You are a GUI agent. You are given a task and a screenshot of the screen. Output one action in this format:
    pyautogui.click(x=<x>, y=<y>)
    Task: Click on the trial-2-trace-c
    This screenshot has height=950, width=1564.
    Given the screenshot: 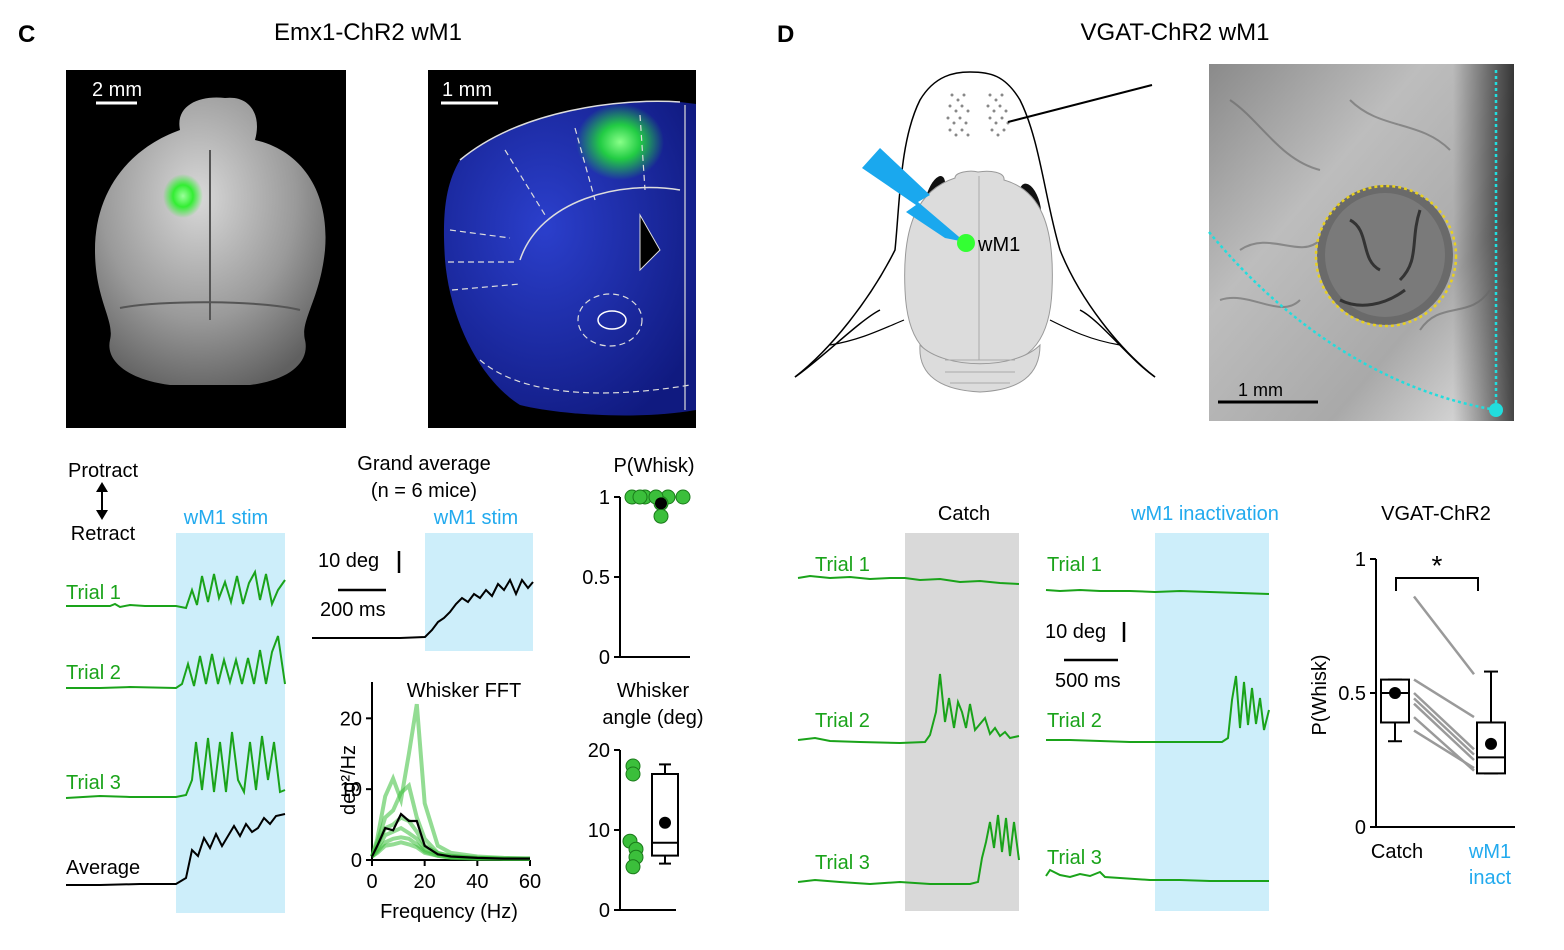 What is the action you would take?
    pyautogui.click(x=176, y=662)
    